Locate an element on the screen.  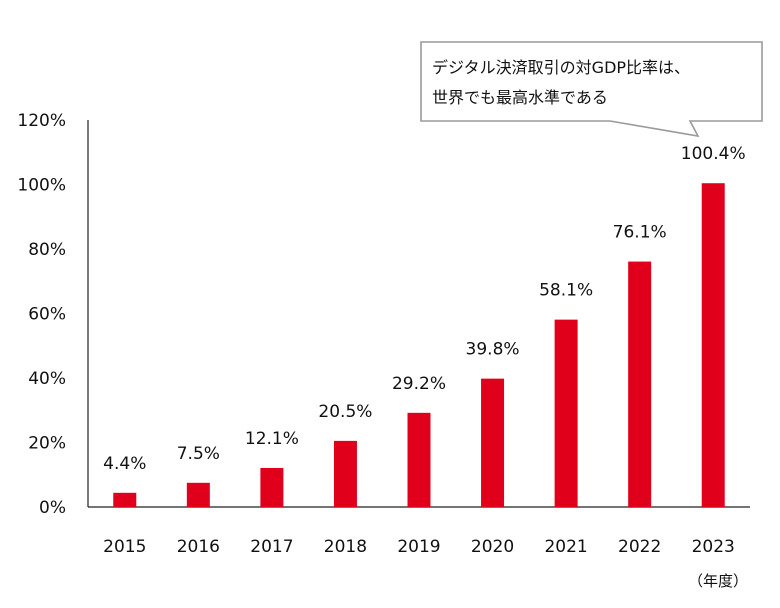
y-tick-label: 120% is located at coordinates (41, 121).